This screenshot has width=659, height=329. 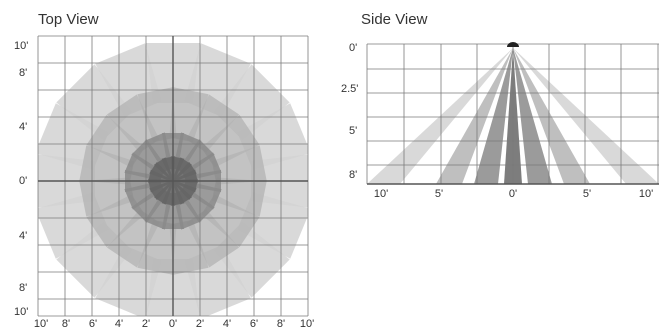 I want to click on sensor-icon, so click(x=513, y=44).